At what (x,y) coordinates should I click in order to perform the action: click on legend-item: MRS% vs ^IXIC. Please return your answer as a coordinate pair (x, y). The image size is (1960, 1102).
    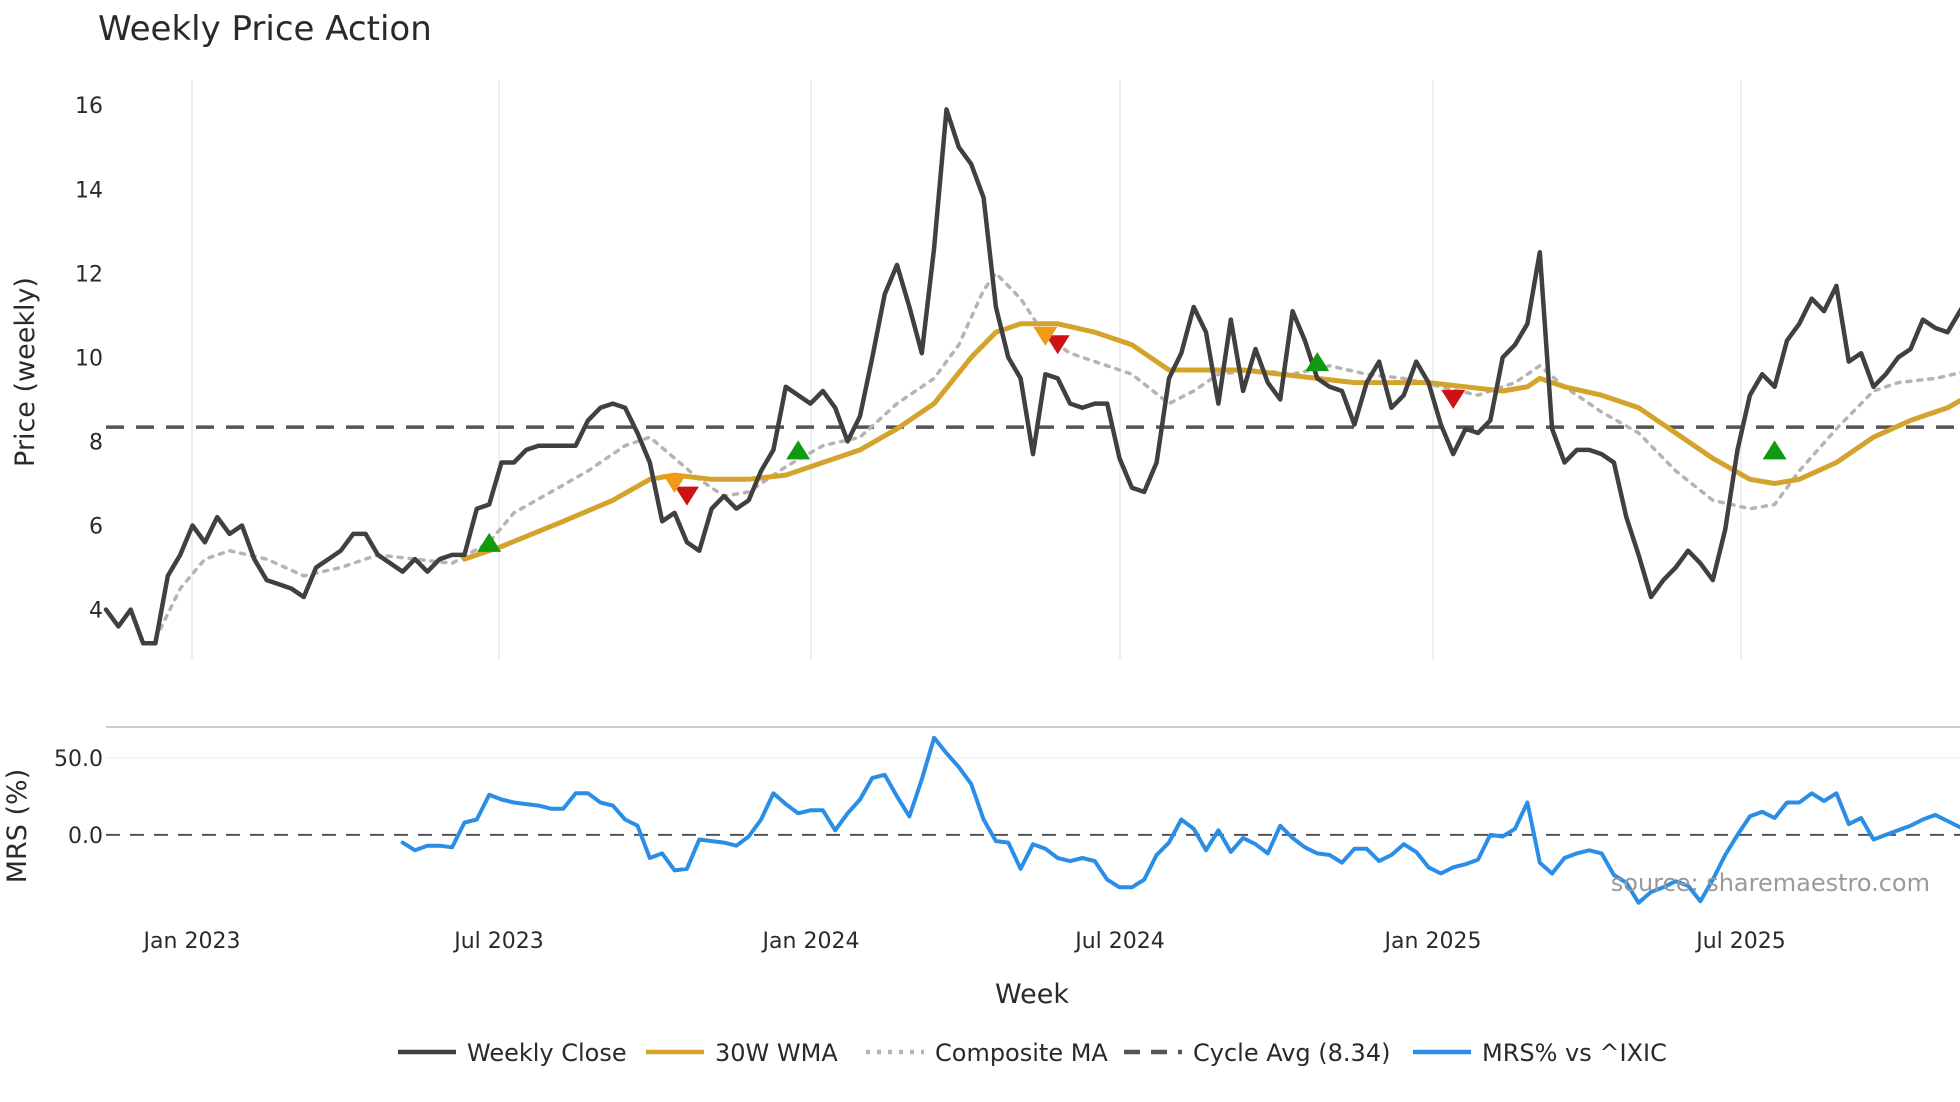
    Looking at the image, I should click on (1540, 1053).